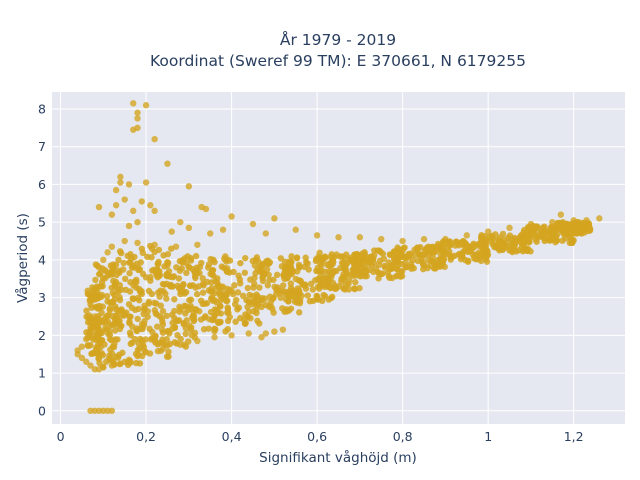 Image resolution: width=640 pixels, height=480 pixels. I want to click on x-tick-label: 1, so click(488, 436).